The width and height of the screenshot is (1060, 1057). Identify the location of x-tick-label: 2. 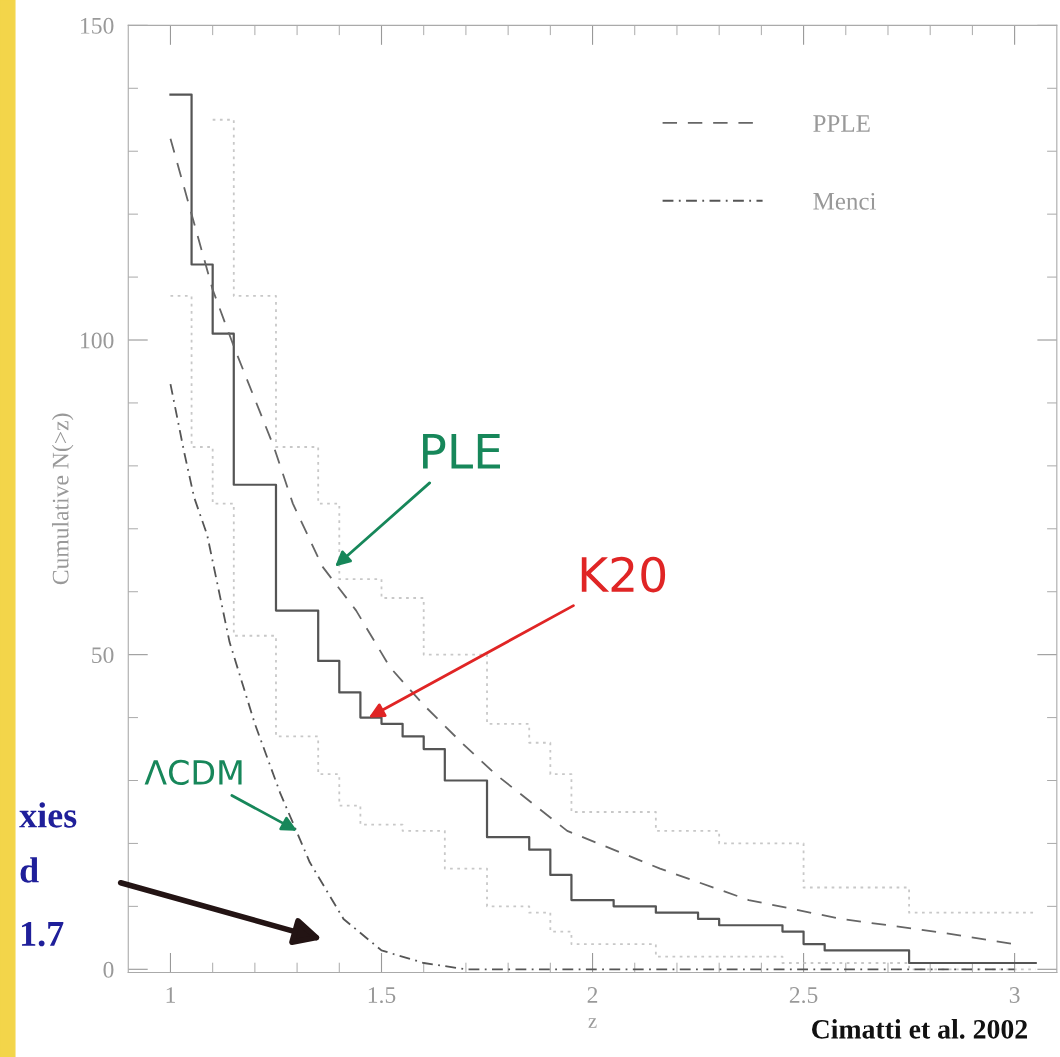
(592, 995).